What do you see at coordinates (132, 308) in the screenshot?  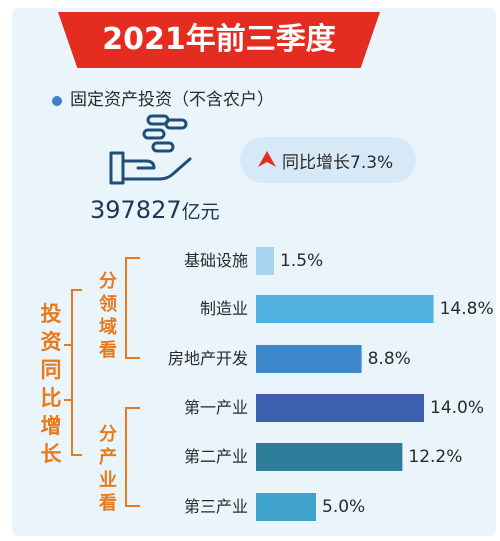 I see `sector-brace` at bounding box center [132, 308].